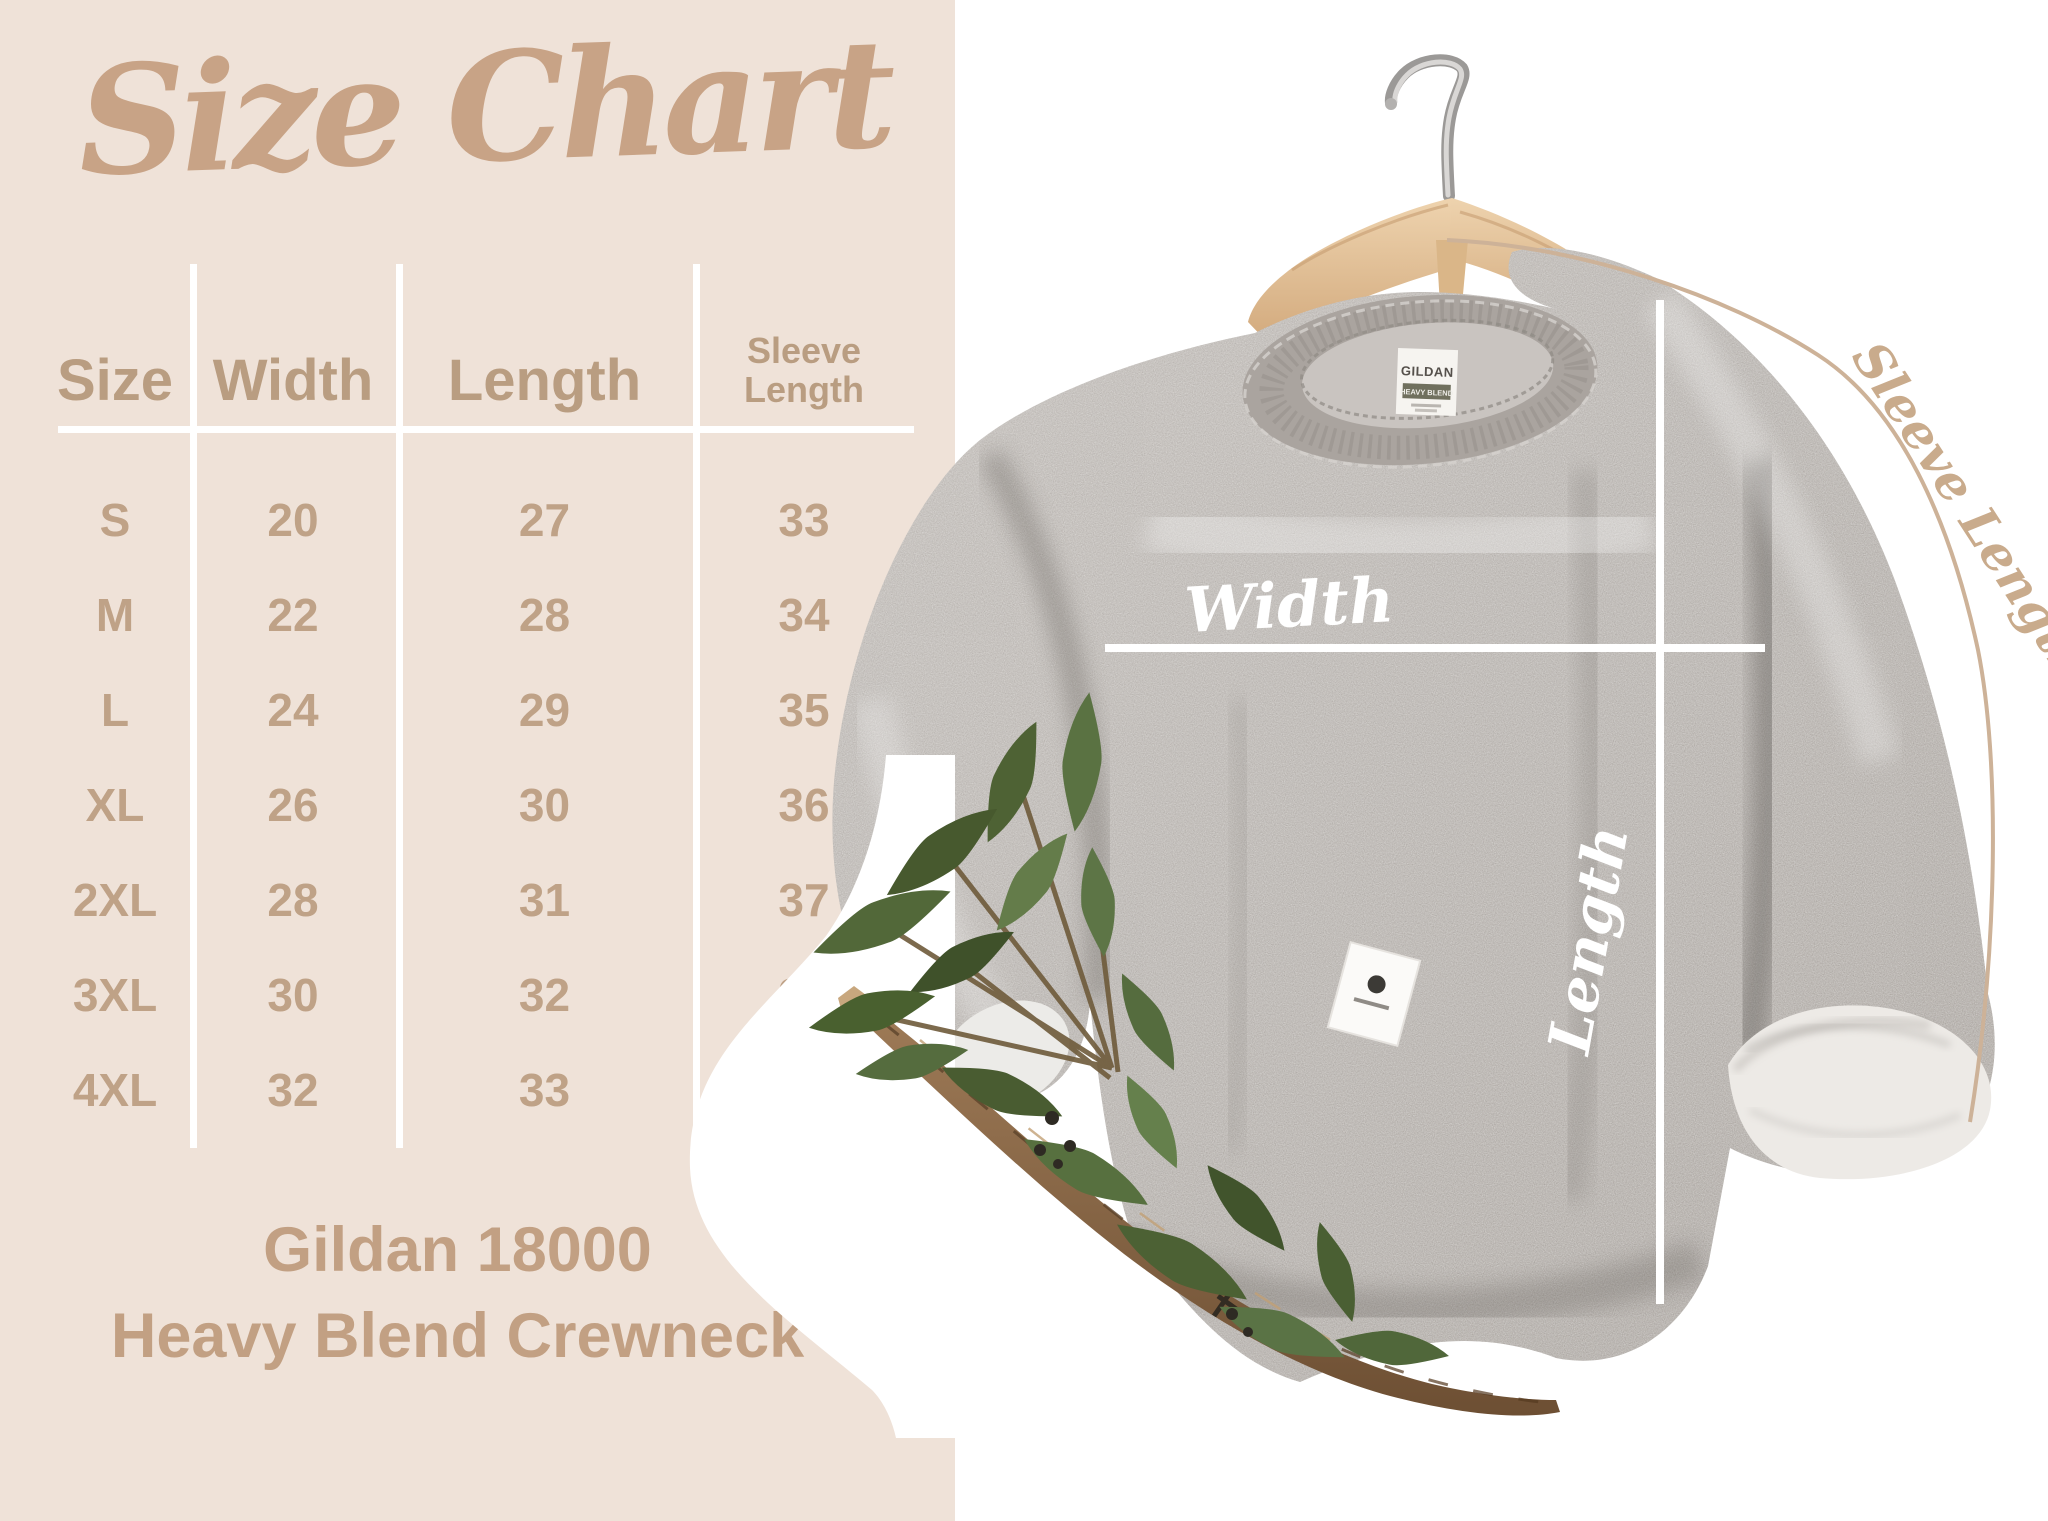 The width and height of the screenshot is (2048, 1521). Describe the element at coordinates (457, 1293) in the screenshot. I see `product-name: Gildan 18000 Heavy Blend Crewneck` at that location.